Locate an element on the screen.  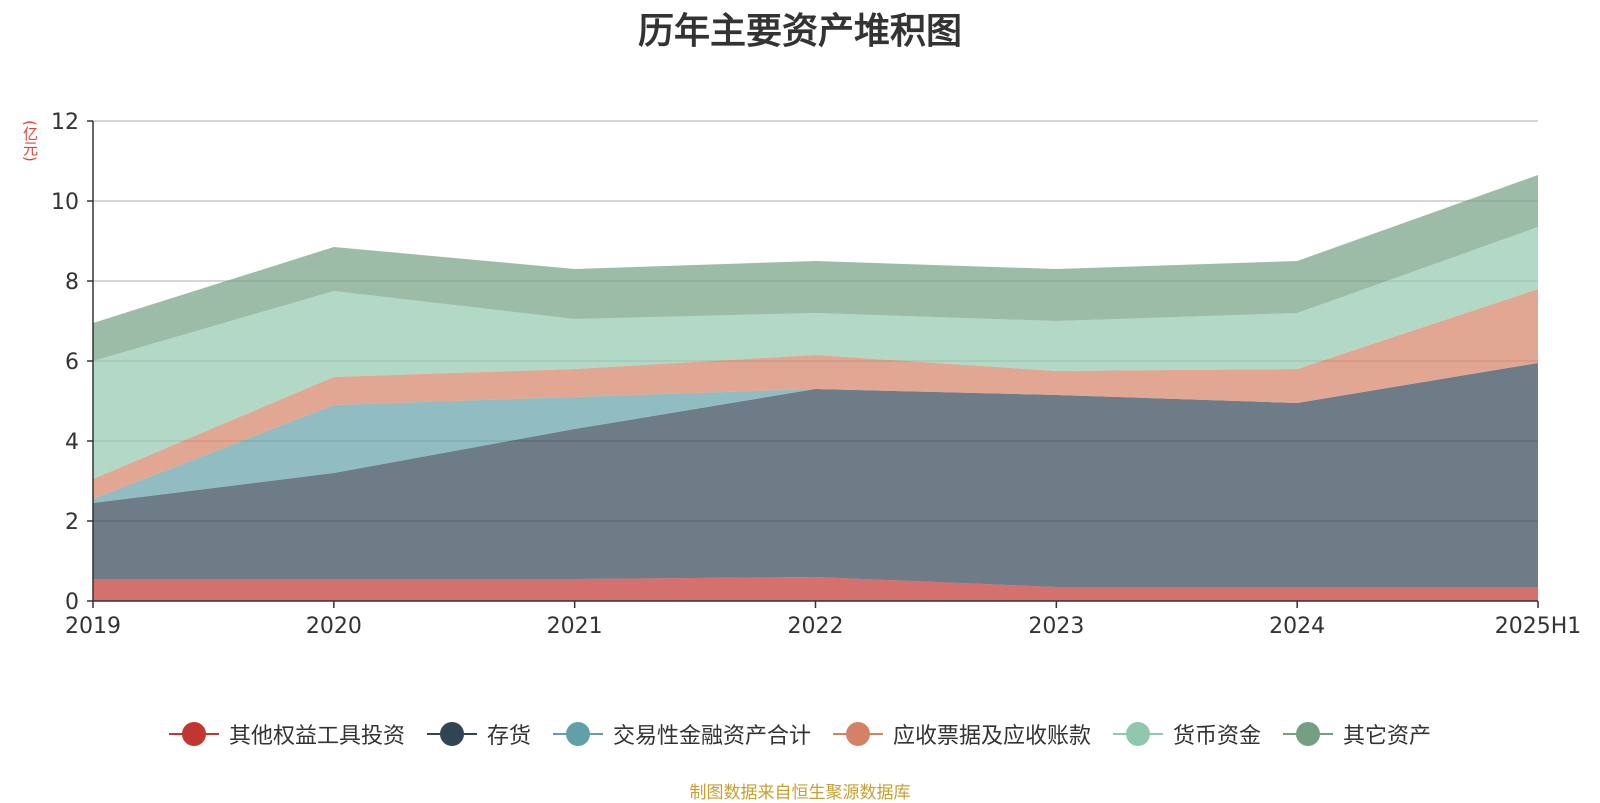
y-tick-label: 8 is located at coordinates (72, 282).